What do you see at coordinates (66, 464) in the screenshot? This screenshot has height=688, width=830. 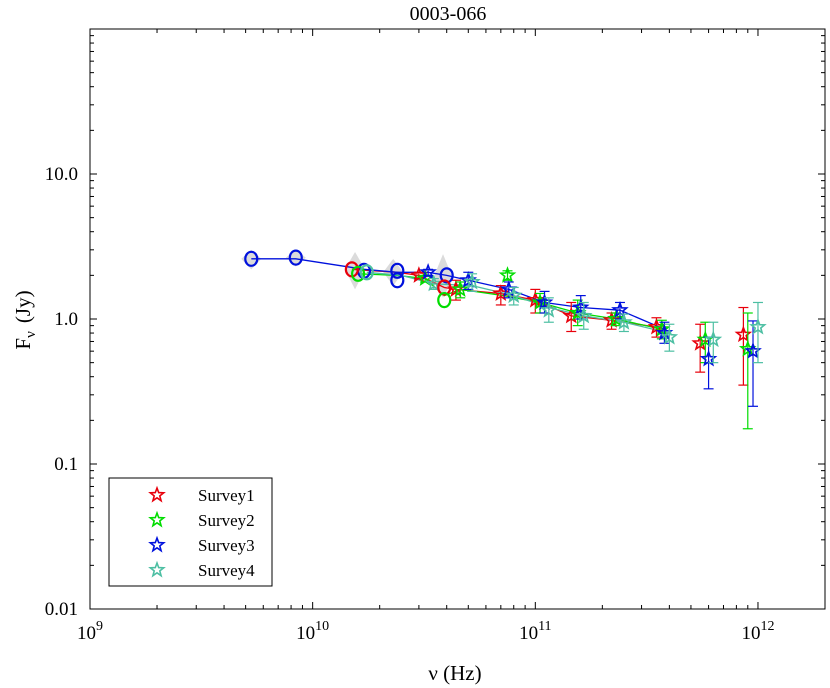 I see `y-tick-label: 0.1` at bounding box center [66, 464].